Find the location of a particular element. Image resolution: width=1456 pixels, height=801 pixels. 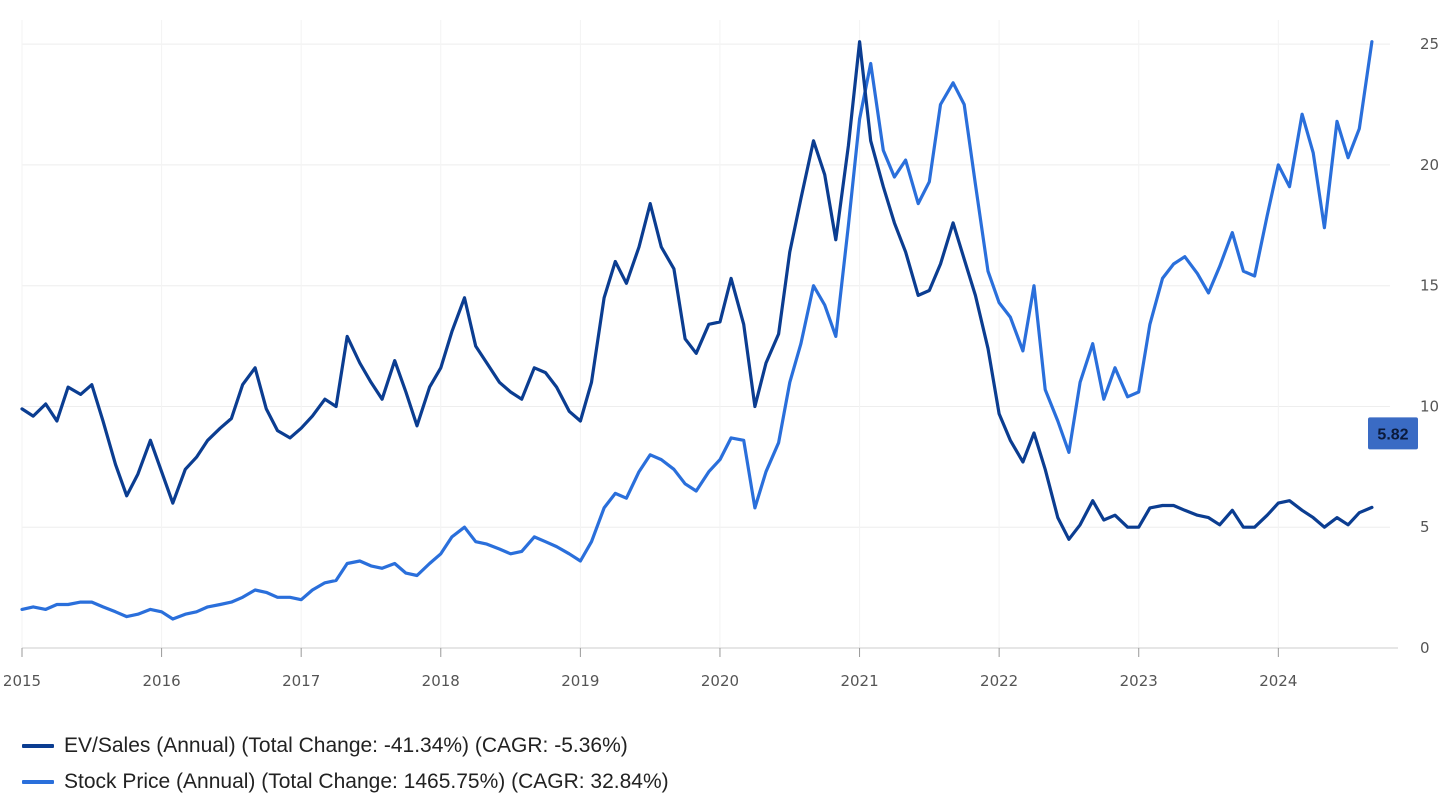

y-tick-label-25: 25 is located at coordinates (1429, 44).